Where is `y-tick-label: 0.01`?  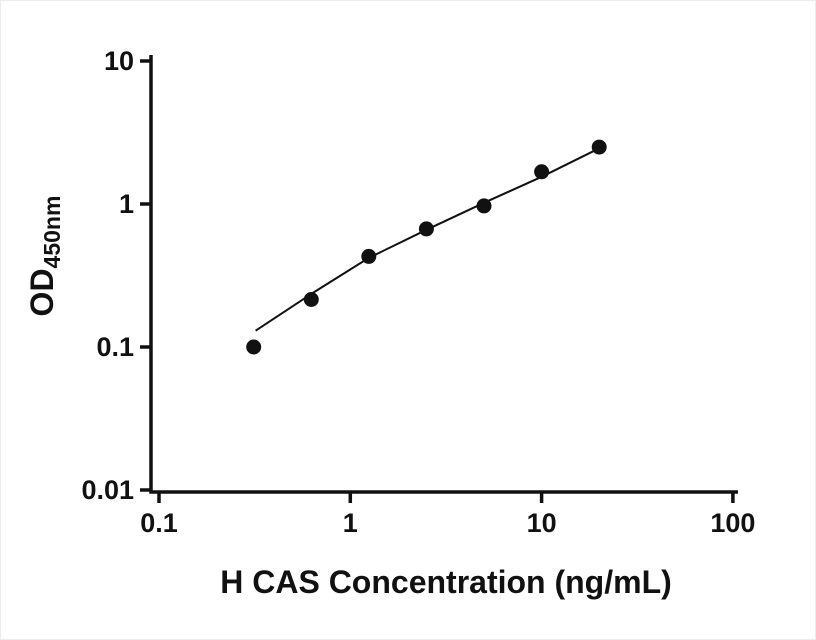
y-tick-label: 0.01 is located at coordinates (107, 490).